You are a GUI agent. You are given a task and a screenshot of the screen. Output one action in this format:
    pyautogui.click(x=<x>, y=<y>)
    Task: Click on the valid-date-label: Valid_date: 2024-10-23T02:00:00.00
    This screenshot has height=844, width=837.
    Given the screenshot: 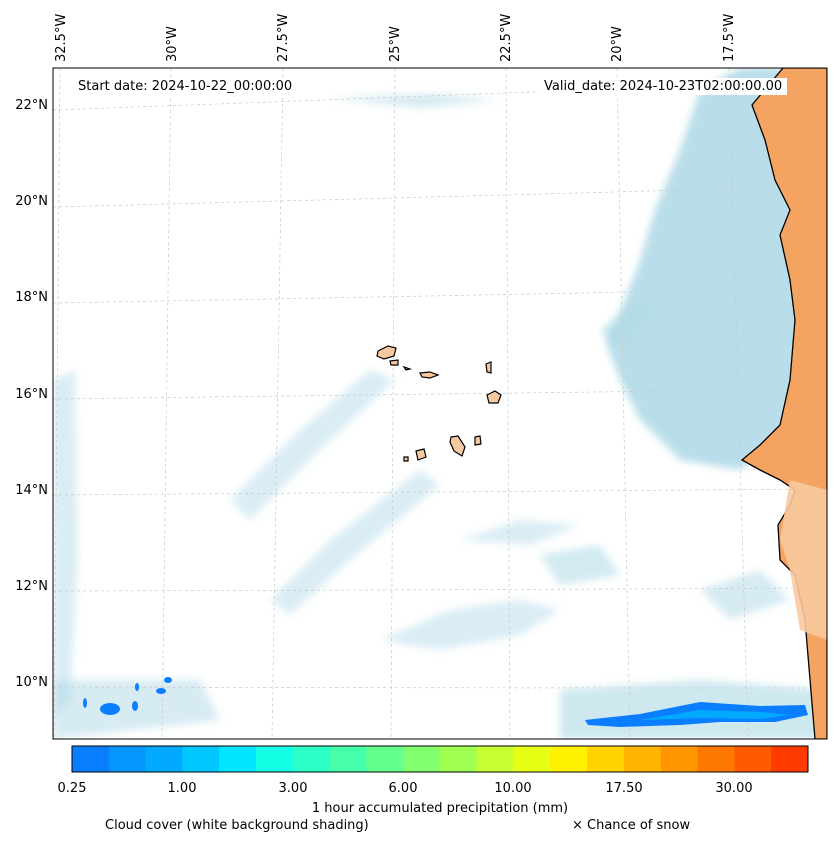 What is the action you would take?
    pyautogui.click(x=663, y=86)
    